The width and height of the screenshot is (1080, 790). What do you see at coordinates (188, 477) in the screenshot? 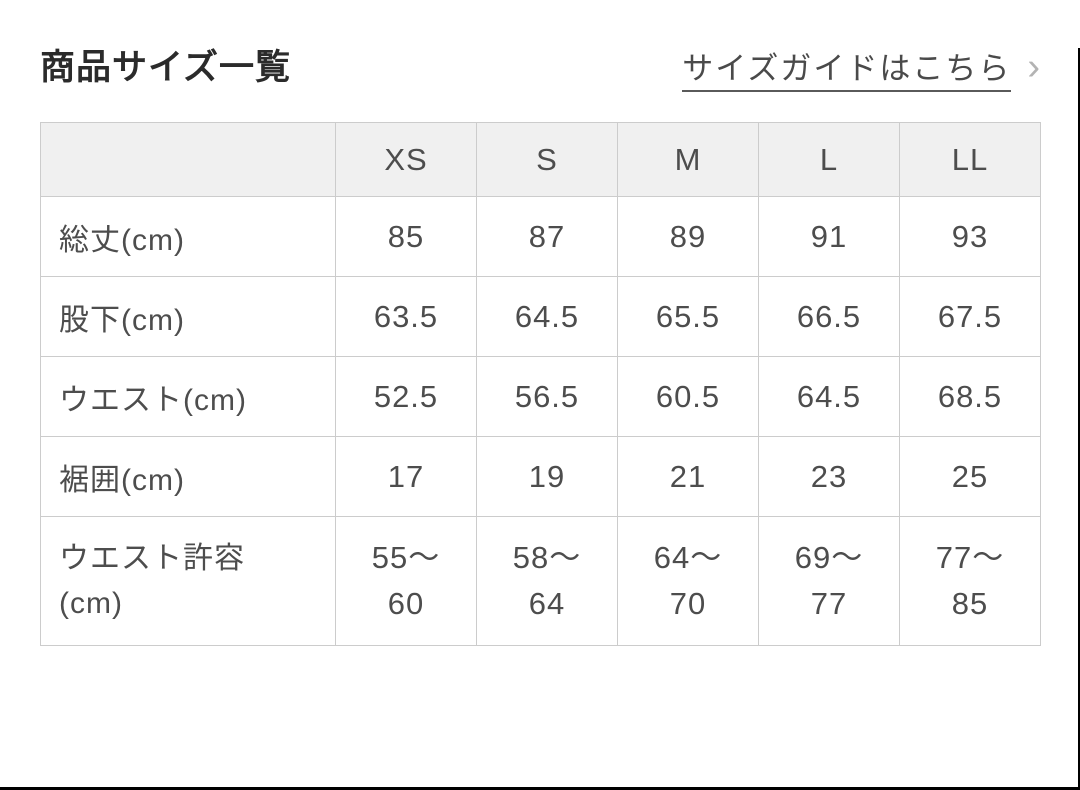
I see `row-label: 裾囲(cm)` at bounding box center [188, 477].